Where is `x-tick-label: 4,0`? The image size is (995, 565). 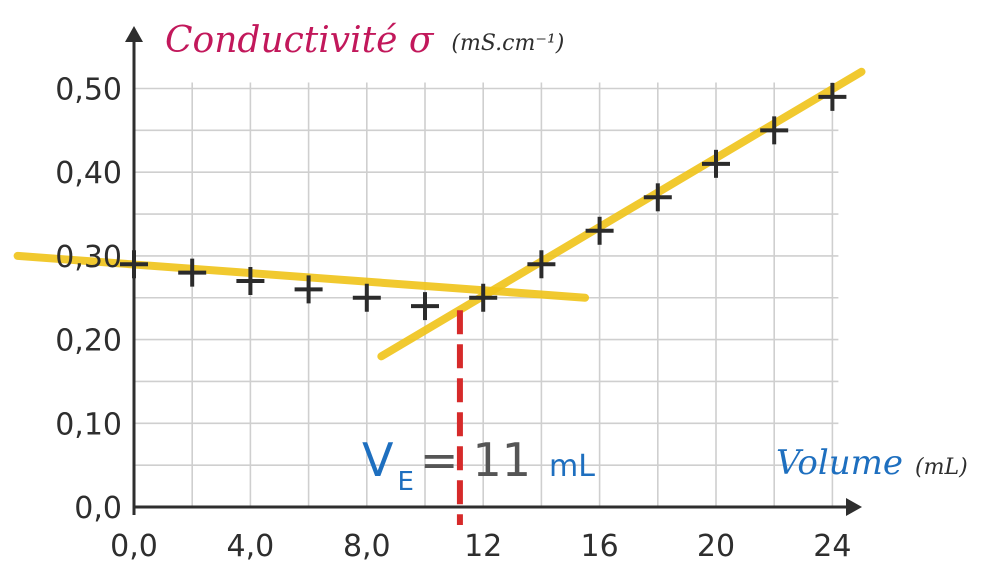
x-tick-label: 4,0 is located at coordinates (251, 546).